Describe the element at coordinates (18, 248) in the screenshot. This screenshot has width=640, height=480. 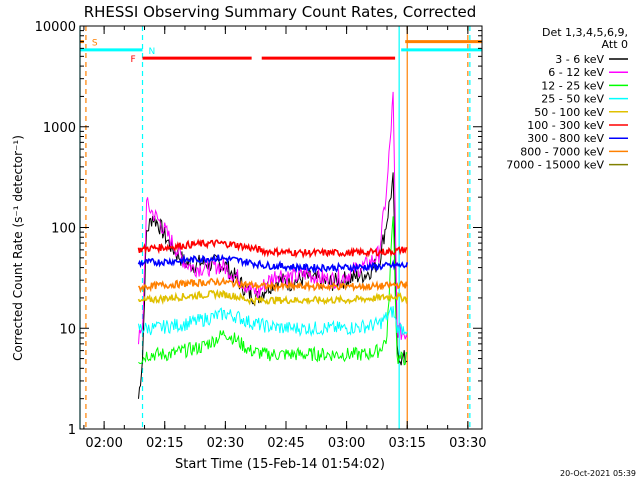
I see `y-axis-label: Corrected Count Rate (s⁻¹ detector⁻¹)` at that location.